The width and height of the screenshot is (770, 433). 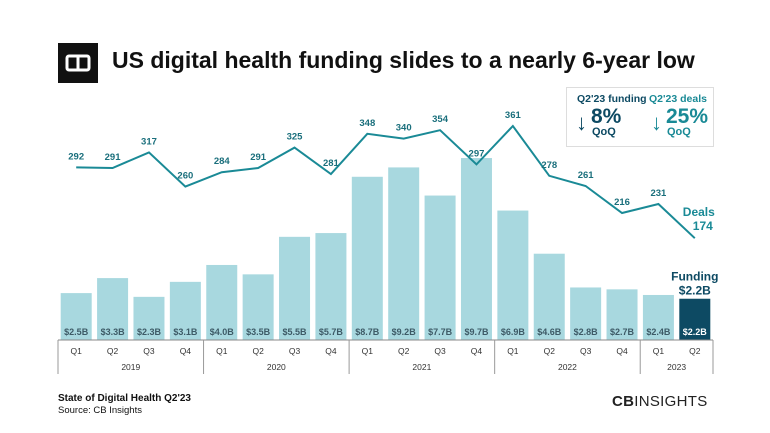 What do you see at coordinates (623, 401) in the screenshot?
I see `brand-bold: CB` at bounding box center [623, 401].